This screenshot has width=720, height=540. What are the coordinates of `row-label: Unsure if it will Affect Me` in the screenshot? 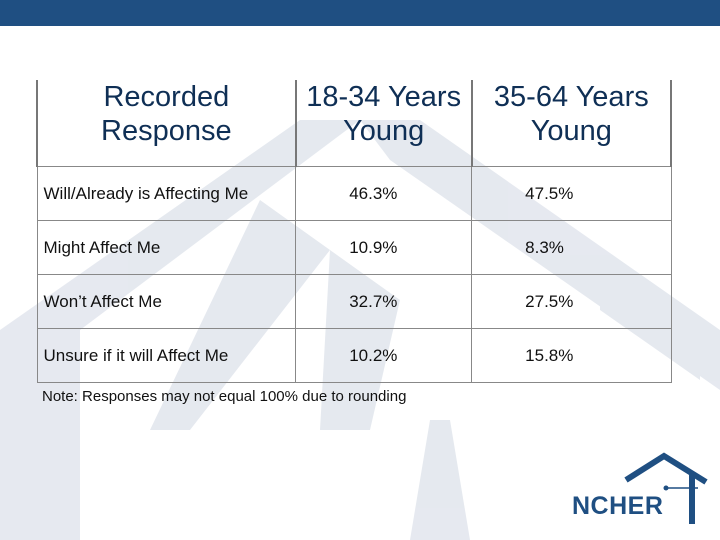 It's located at (166, 355).